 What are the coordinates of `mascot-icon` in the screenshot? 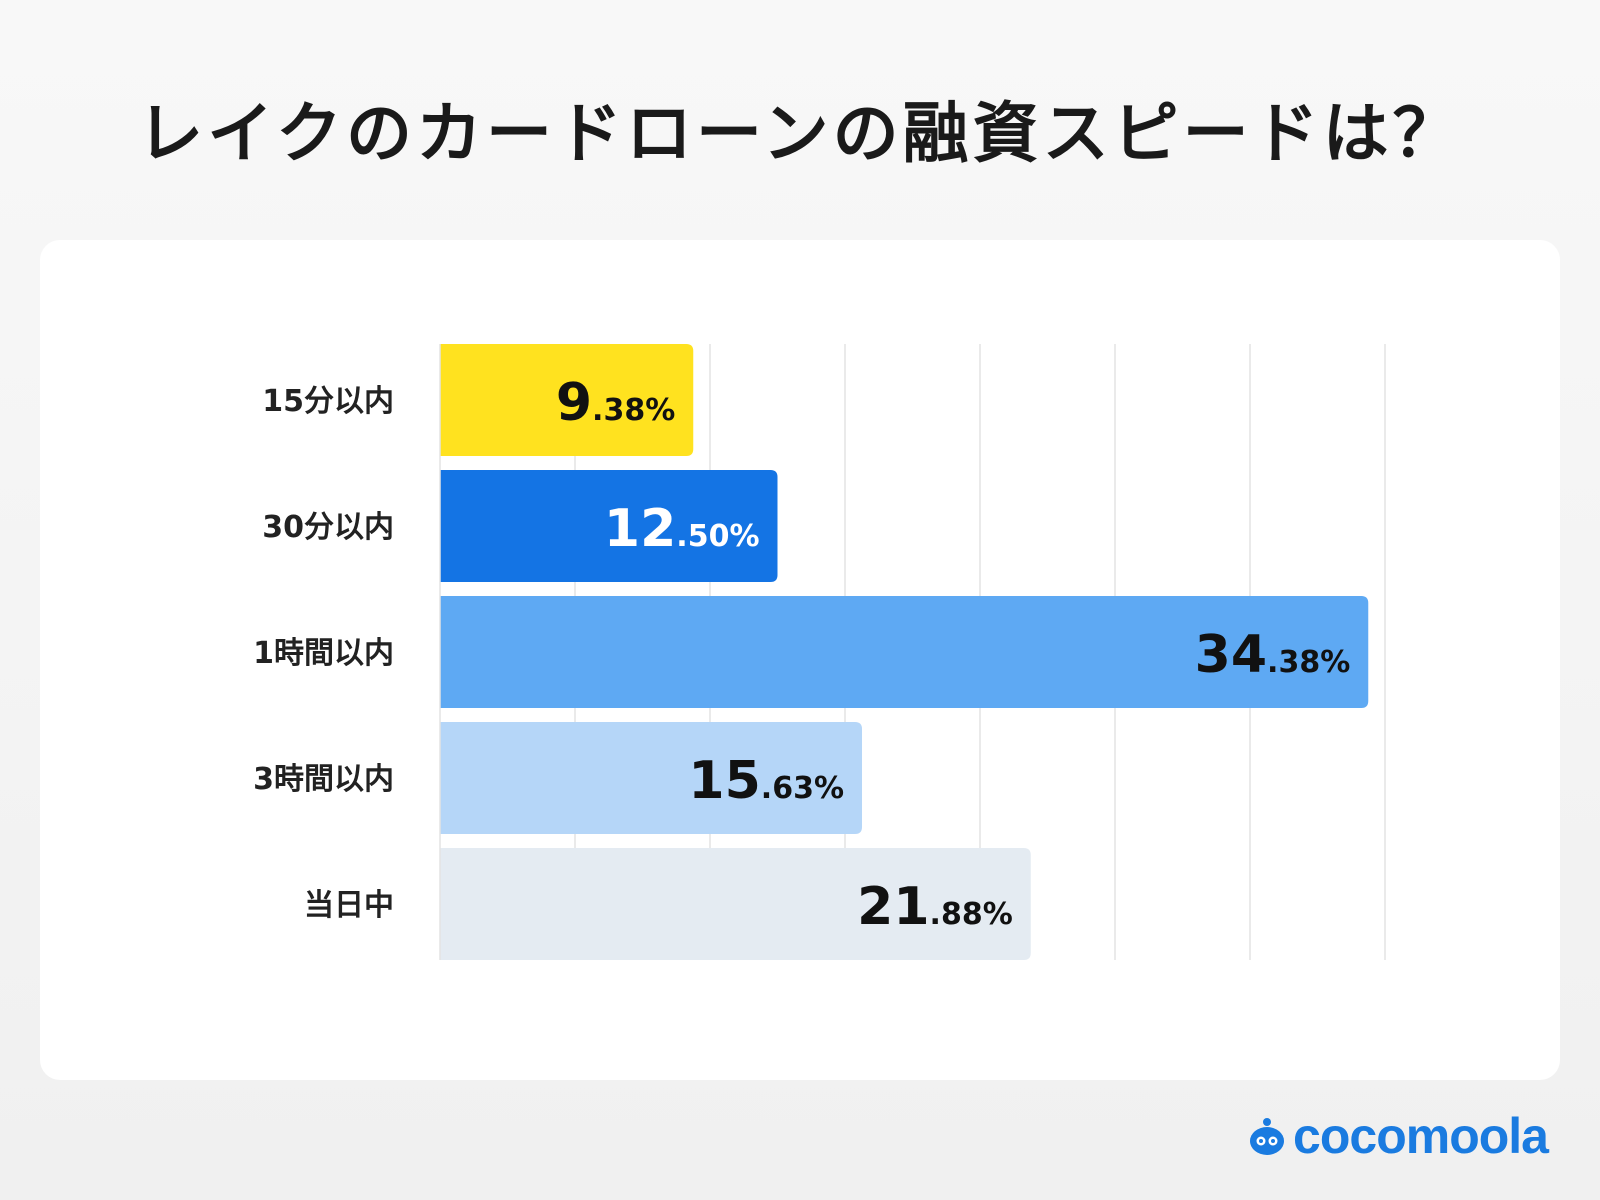 It's located at (1267, 1136).